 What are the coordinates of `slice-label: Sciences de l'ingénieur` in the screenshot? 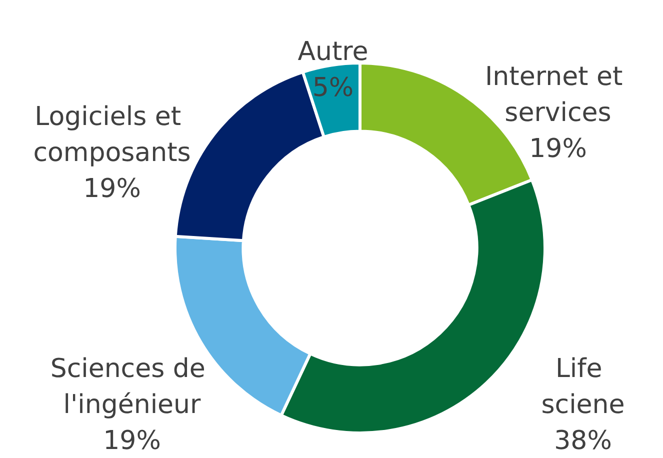 It's located at (132, 387).